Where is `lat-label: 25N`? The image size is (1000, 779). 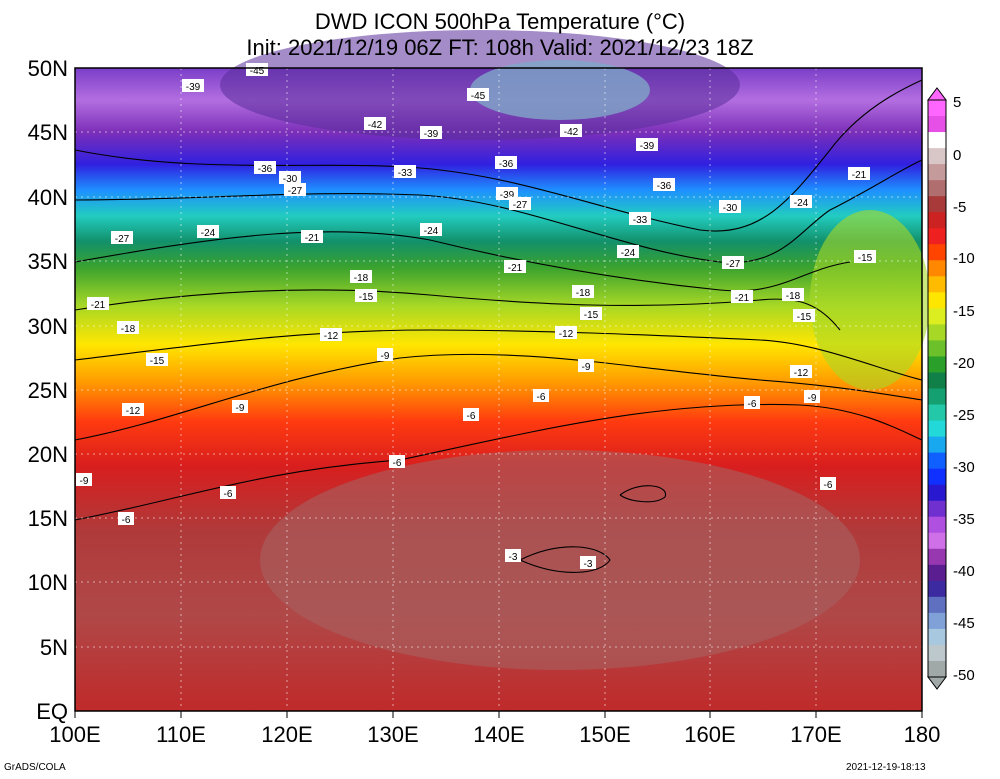
lat-label: 25N is located at coordinates (47, 390).